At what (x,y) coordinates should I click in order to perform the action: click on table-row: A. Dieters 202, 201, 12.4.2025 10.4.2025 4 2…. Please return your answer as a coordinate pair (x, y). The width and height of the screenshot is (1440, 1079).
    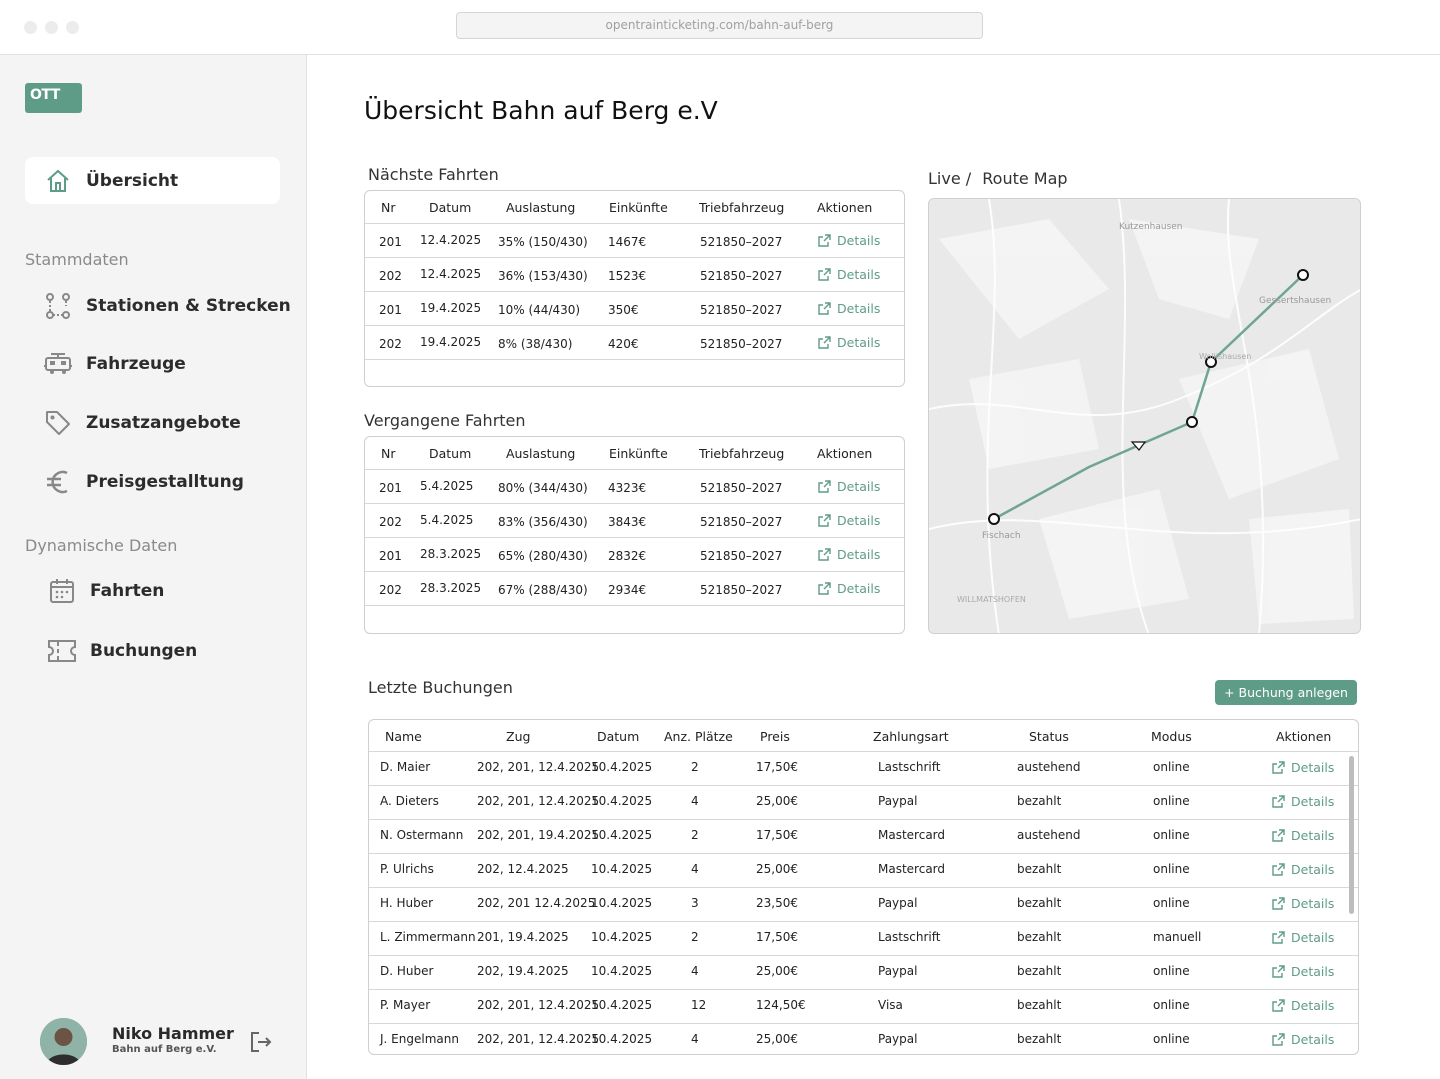
    Looking at the image, I should click on (863, 803).